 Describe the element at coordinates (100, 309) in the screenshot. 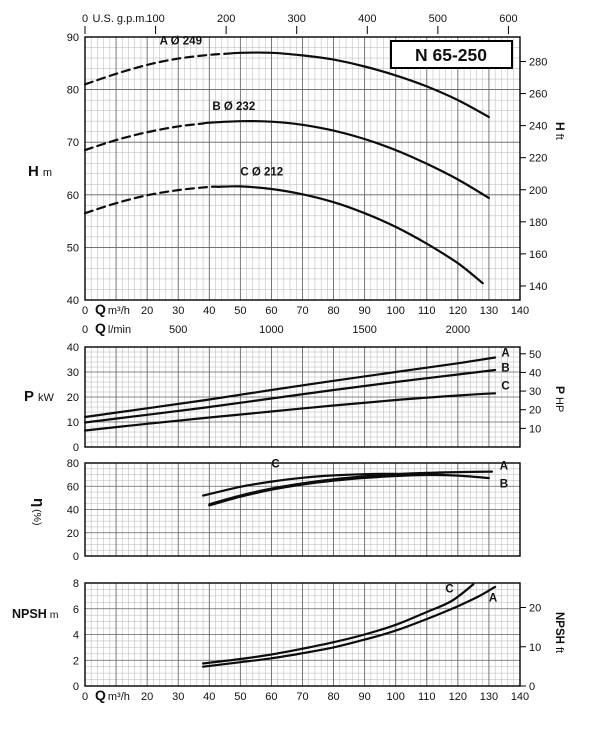

I see `flow-symbol-m3h: Q` at that location.